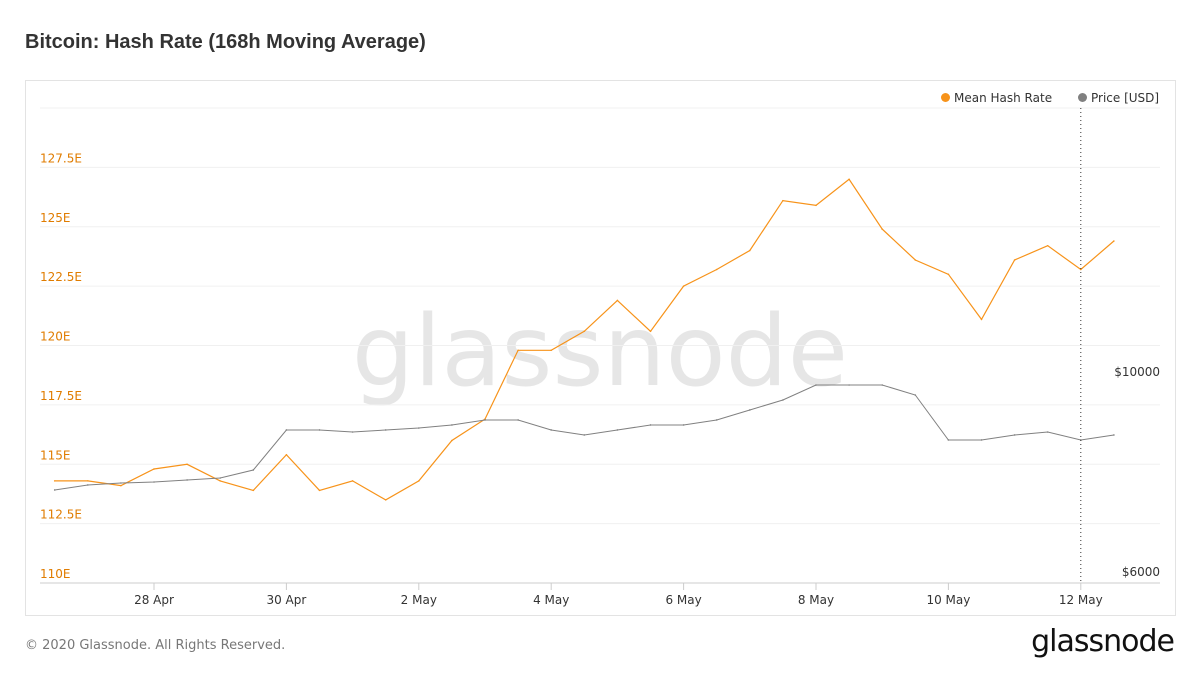 Image resolution: width=1200 pixels, height=675 pixels. I want to click on price-dot-icon, so click(1082, 97).